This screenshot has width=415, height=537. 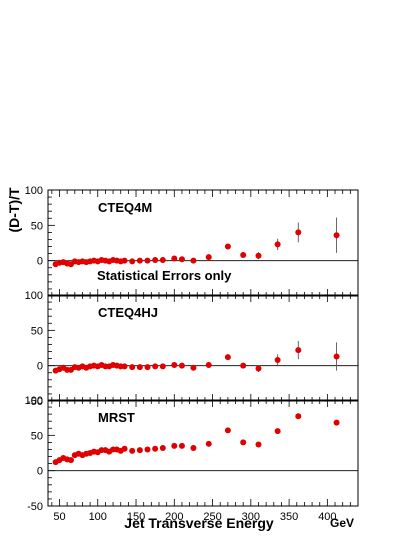 What do you see at coordinates (342, 523) in the screenshot?
I see `x-axis-unit: GeV` at bounding box center [342, 523].